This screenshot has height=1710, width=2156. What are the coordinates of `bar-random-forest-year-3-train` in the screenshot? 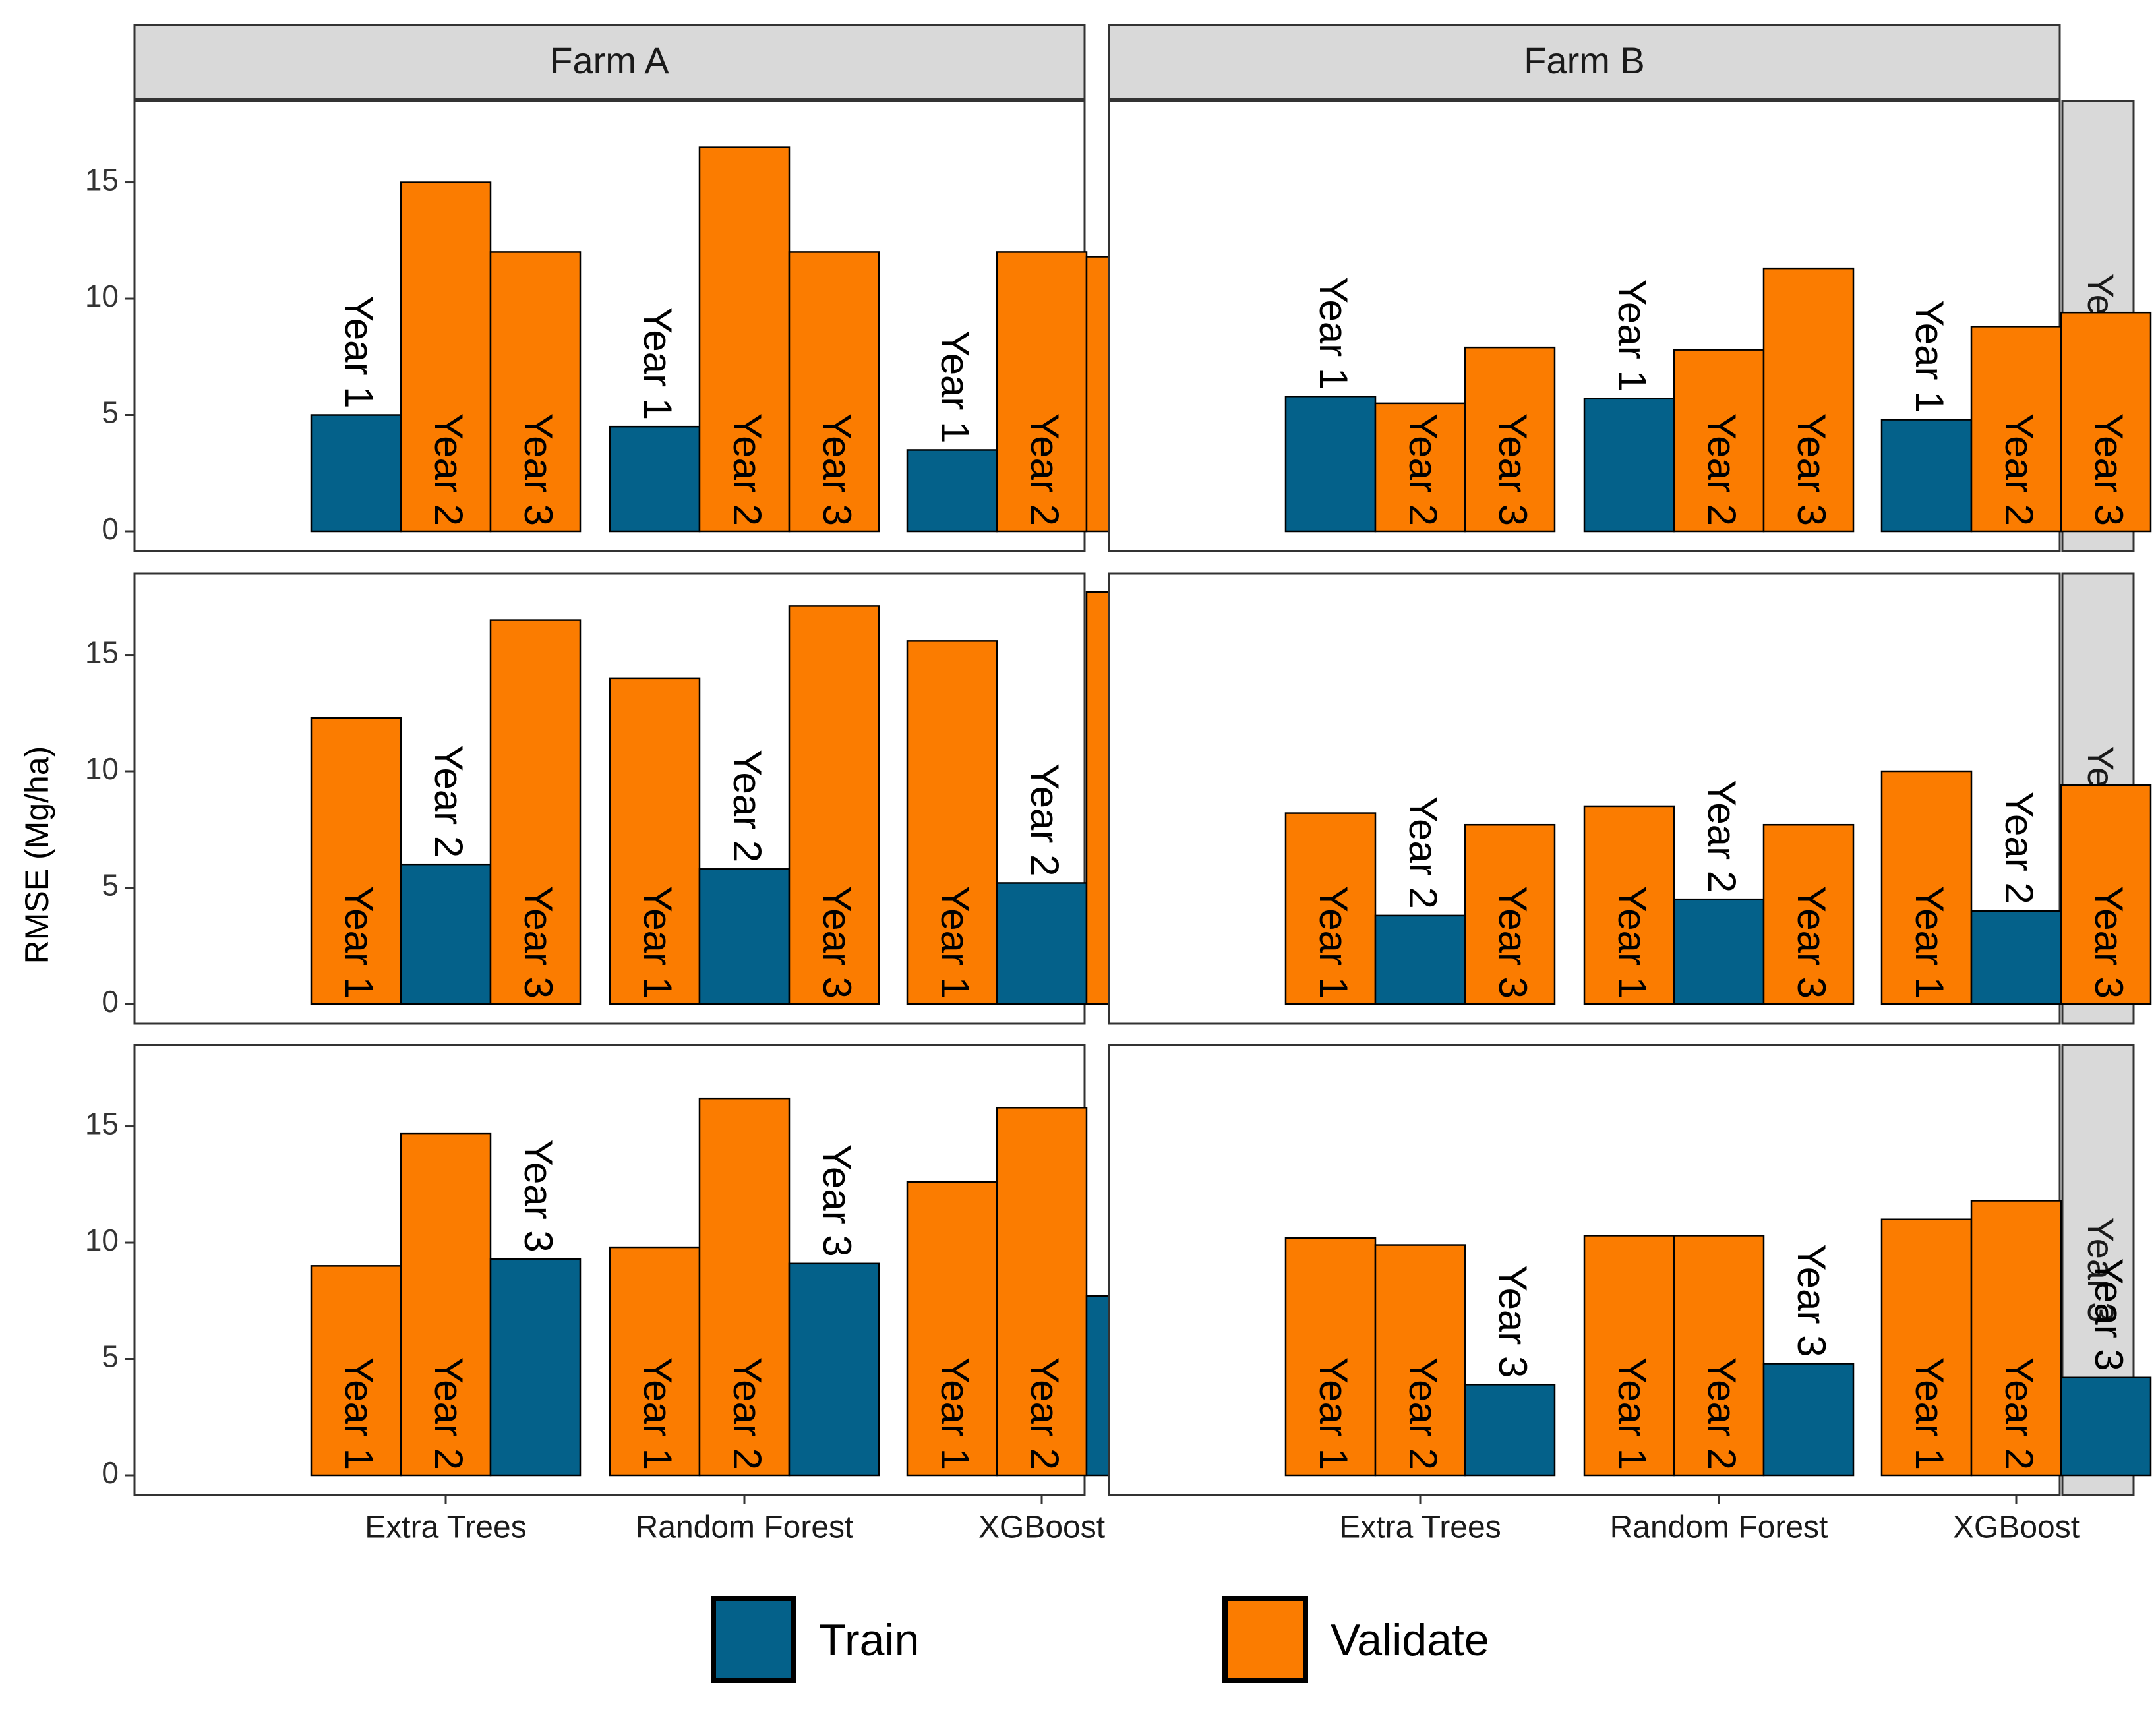 It's located at (834, 1369).